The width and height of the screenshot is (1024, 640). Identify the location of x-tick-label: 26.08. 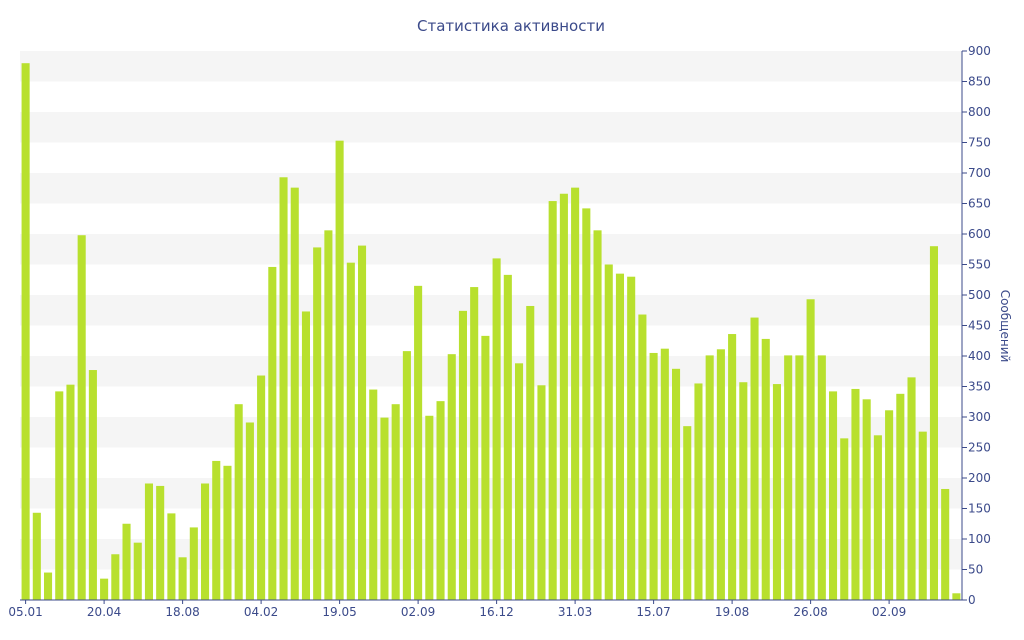
(810, 612).